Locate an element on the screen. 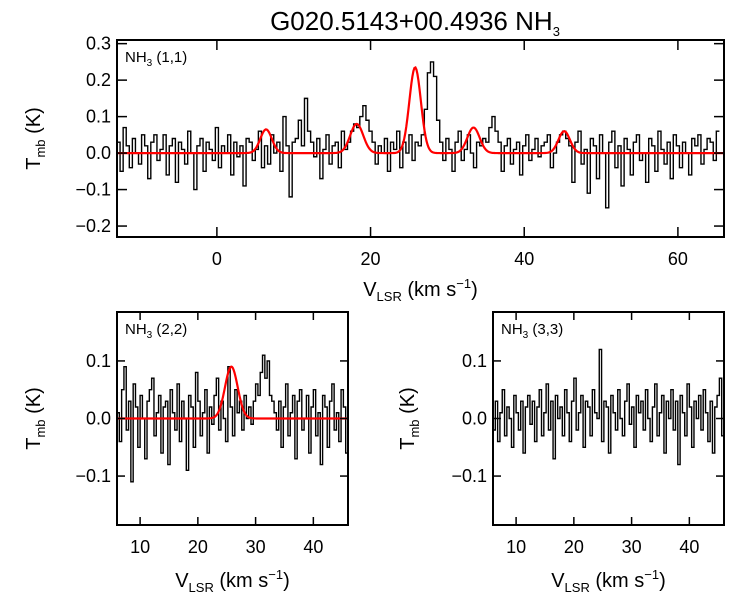  figure-title-main: G020.5143+00.4936 NH is located at coordinates (411, 21).